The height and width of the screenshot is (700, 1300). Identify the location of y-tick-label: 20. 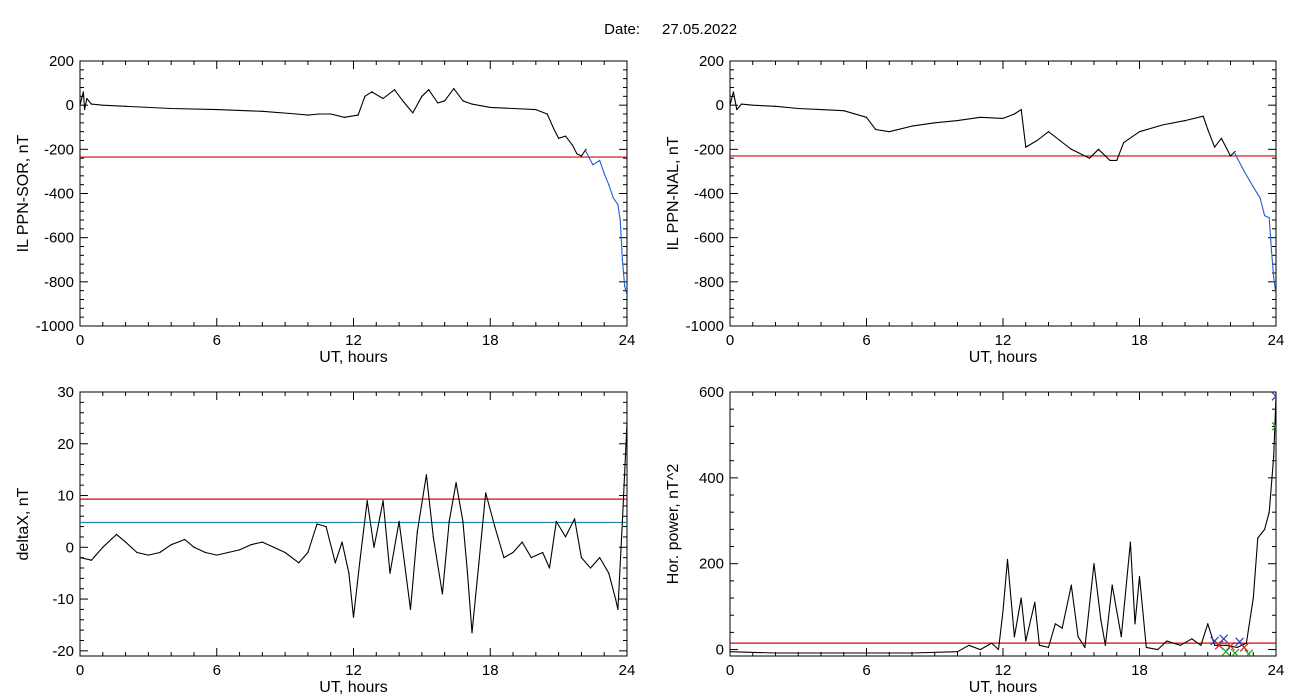
(65, 444).